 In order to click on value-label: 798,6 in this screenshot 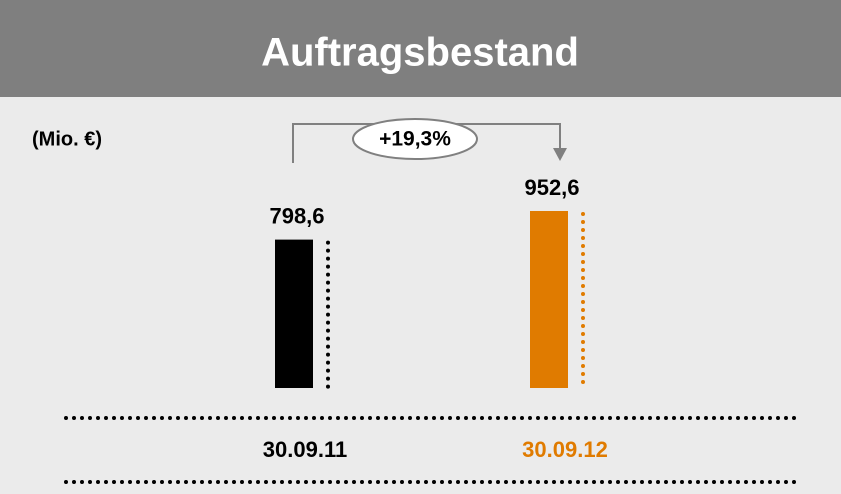, I will do `click(296, 215)`.